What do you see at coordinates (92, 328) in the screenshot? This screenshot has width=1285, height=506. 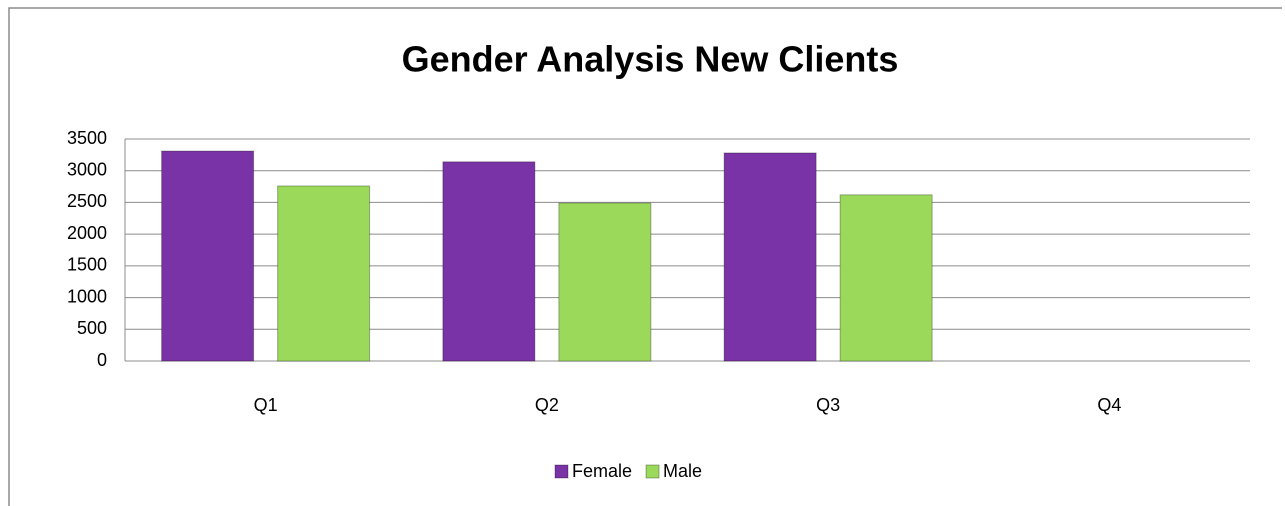 I see `y-tick-label: 500` at bounding box center [92, 328].